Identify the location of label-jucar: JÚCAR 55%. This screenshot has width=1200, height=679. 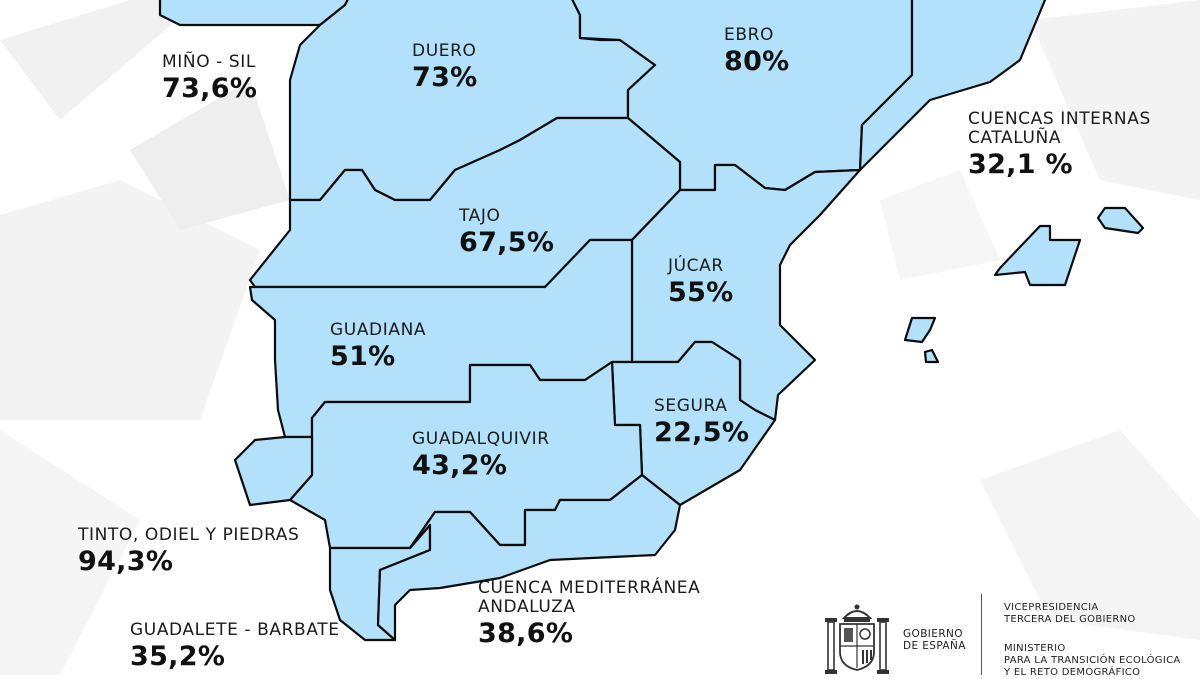
(701, 282).